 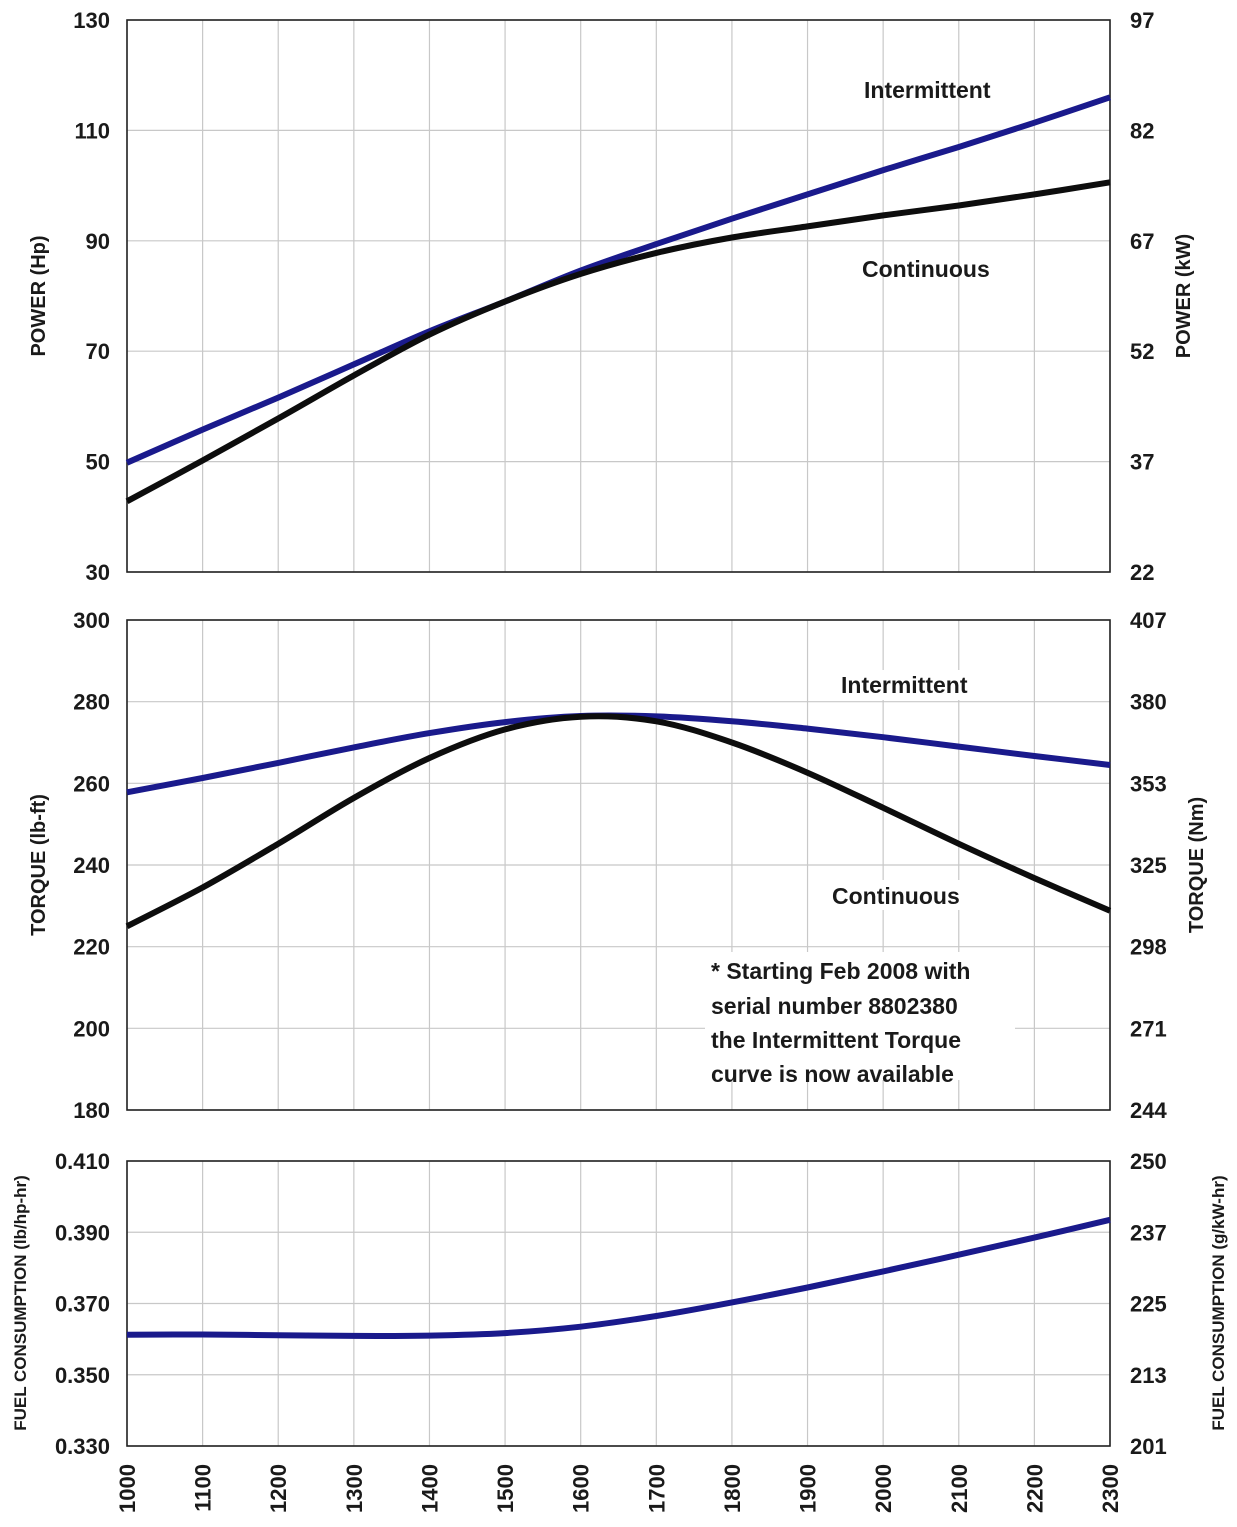 What do you see at coordinates (840, 971) in the screenshot?
I see `torque-note-line-1: * Starting Feb 2008 with` at bounding box center [840, 971].